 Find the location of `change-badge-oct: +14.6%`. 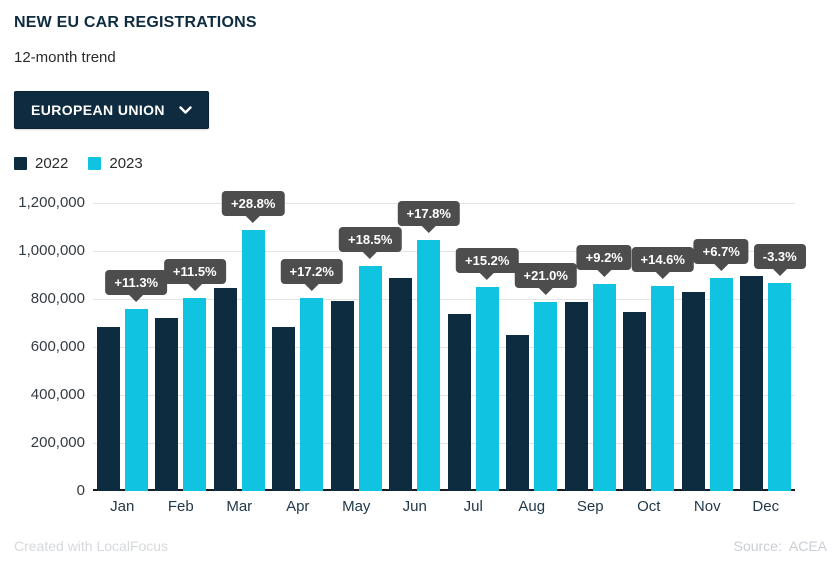

change-badge-oct: +14.6% is located at coordinates (662, 259).